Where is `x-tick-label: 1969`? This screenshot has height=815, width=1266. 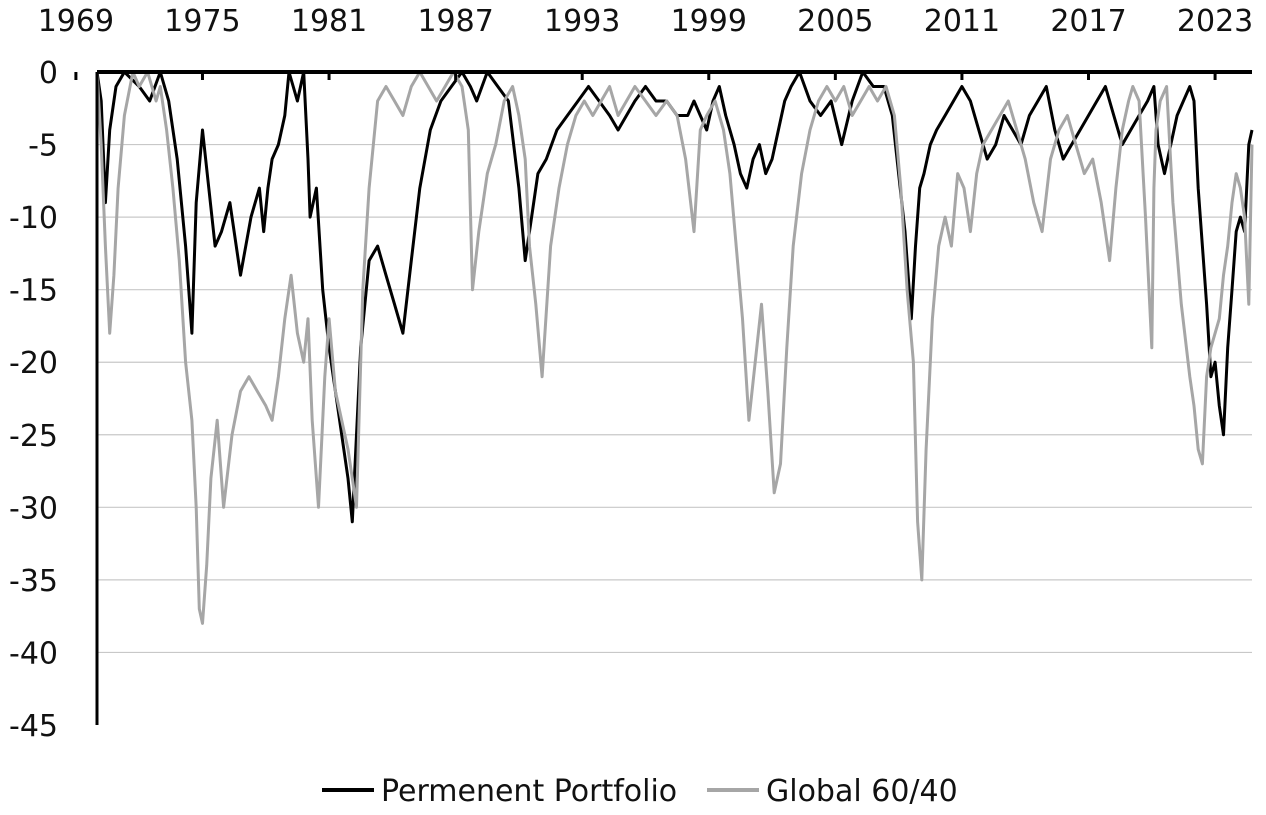 x-tick-label: 1969 is located at coordinates (76, 21).